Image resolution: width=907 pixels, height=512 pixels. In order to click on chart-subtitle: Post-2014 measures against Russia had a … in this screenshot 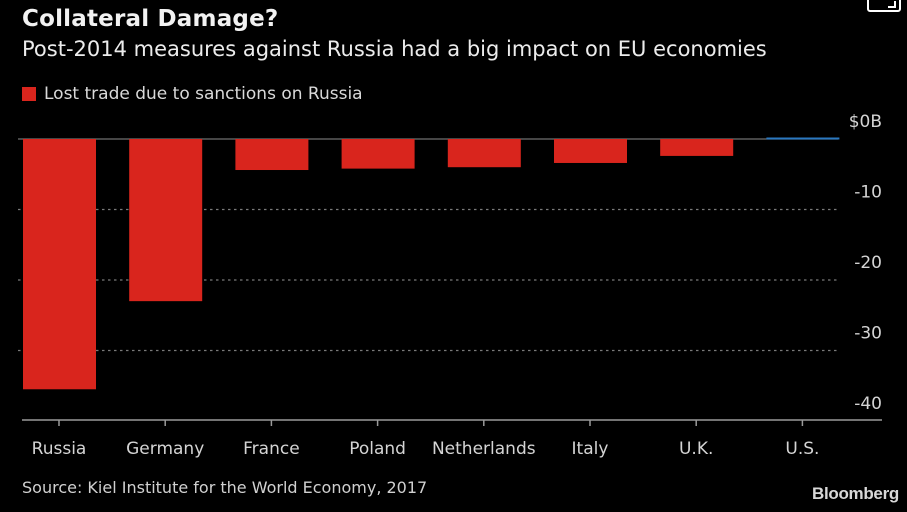, I will do `click(394, 49)`.